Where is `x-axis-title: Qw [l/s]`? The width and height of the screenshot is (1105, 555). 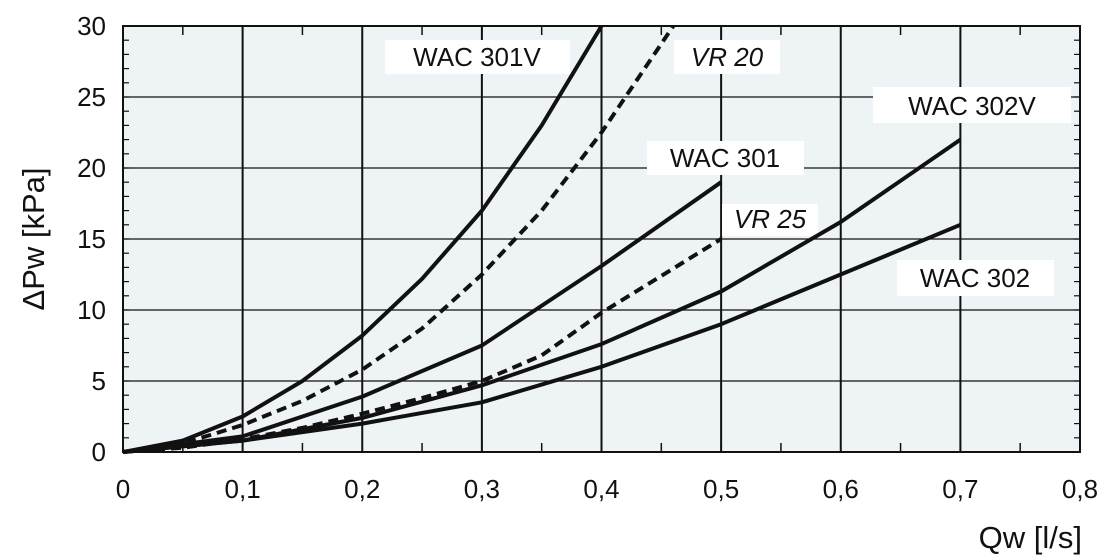
x-axis-title: Qw [l/s] is located at coordinates (1030, 537).